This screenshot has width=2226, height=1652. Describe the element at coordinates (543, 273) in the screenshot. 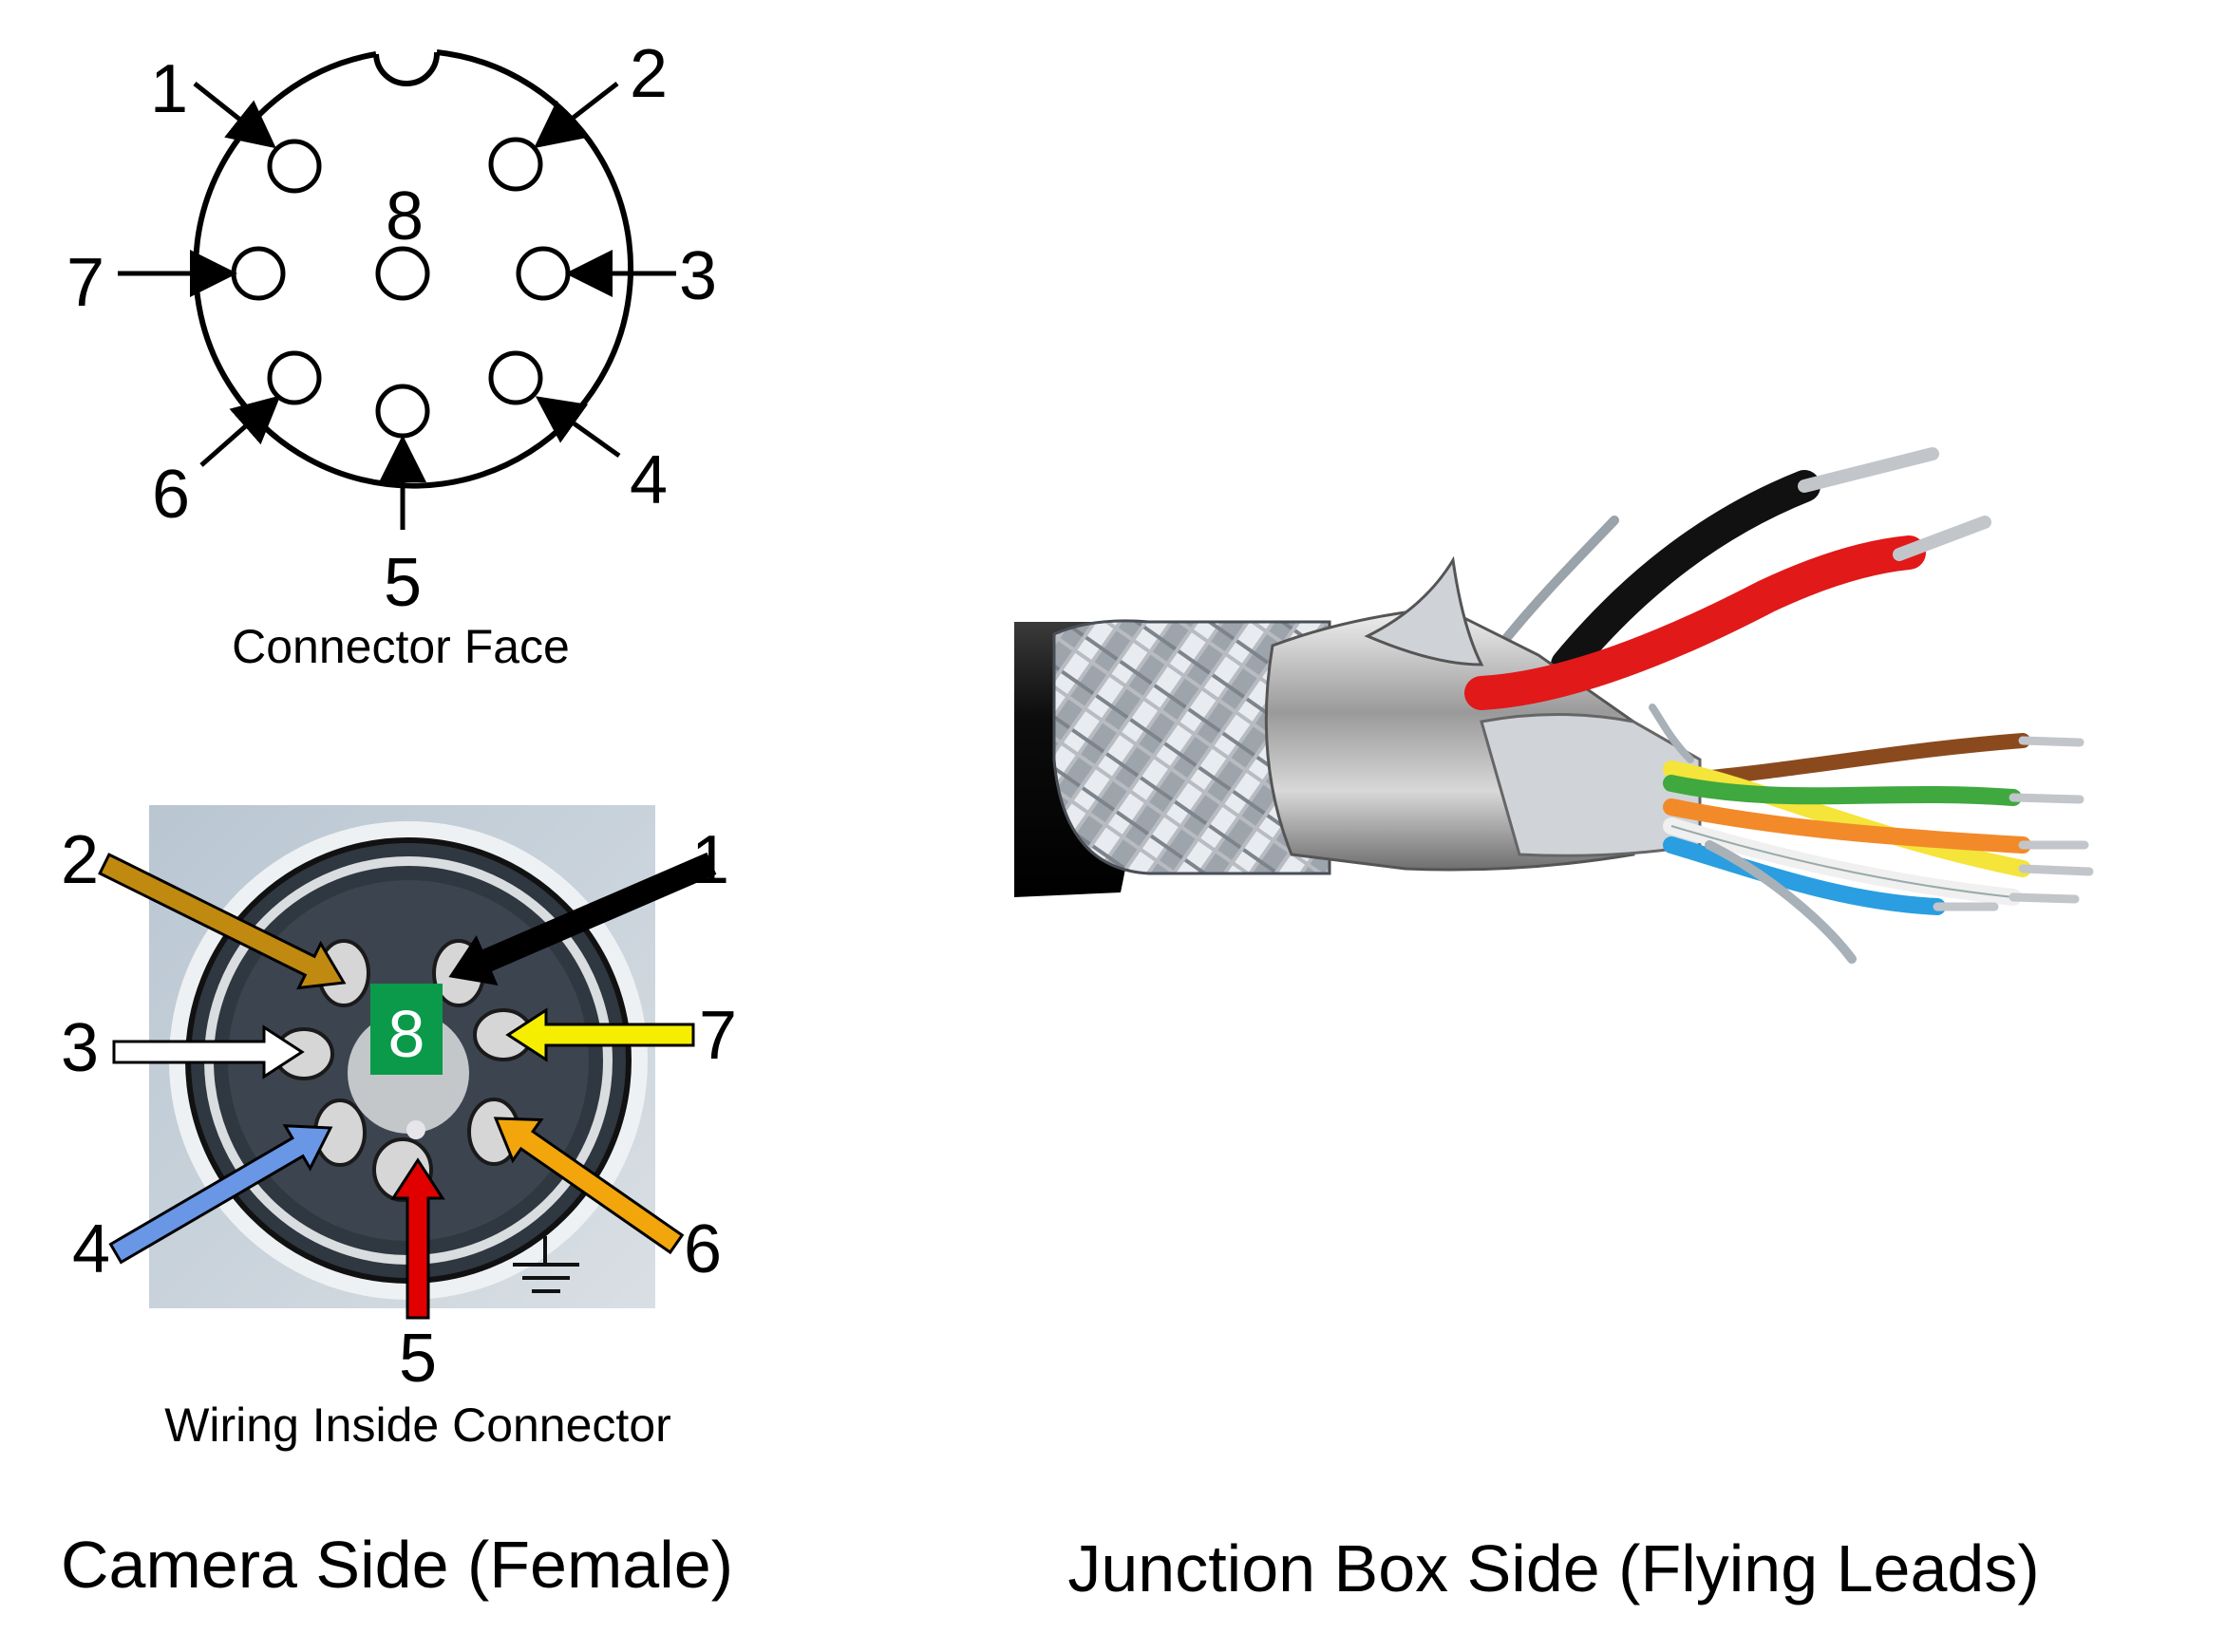

I see `face-pin-3-hole` at that location.